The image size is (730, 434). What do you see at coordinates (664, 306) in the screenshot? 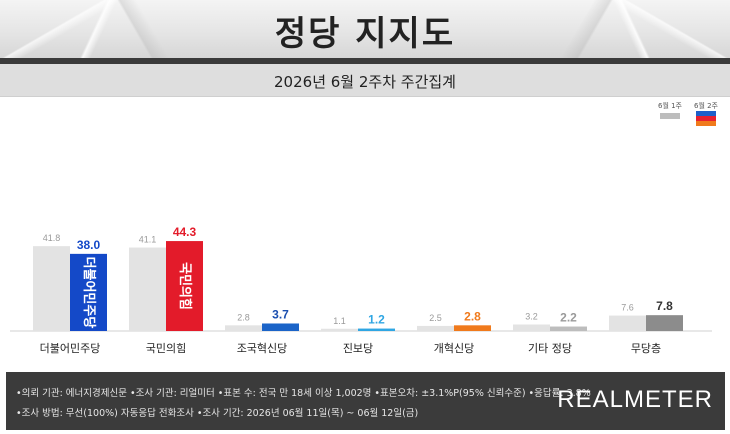
I see `data-label-current: 7.8` at bounding box center [664, 306].